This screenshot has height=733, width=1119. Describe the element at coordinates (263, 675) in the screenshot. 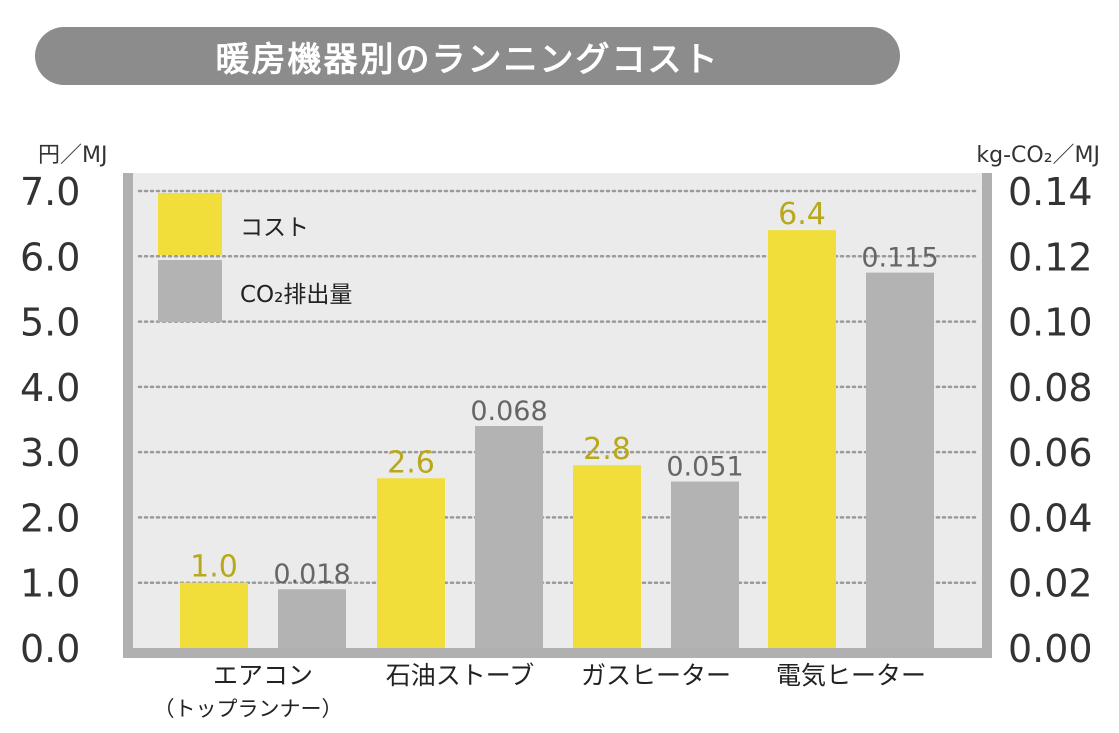

I see `x-tick-label: エアコン` at that location.